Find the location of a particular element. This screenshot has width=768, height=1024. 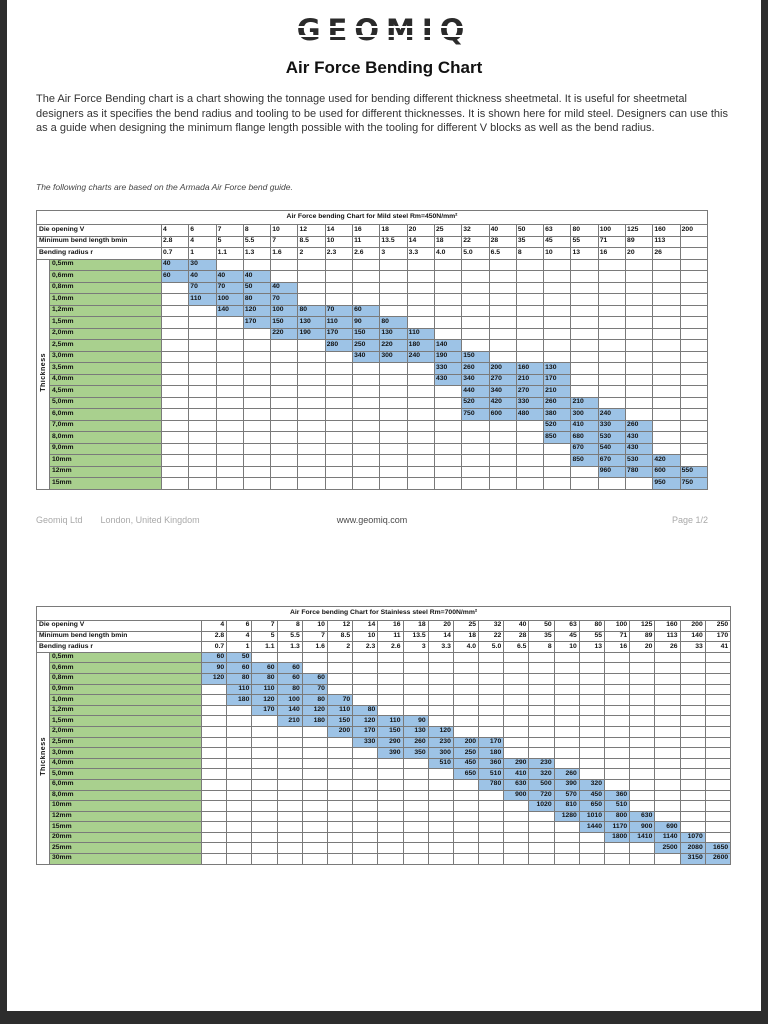

header-value: 40 is located at coordinates (502, 230).